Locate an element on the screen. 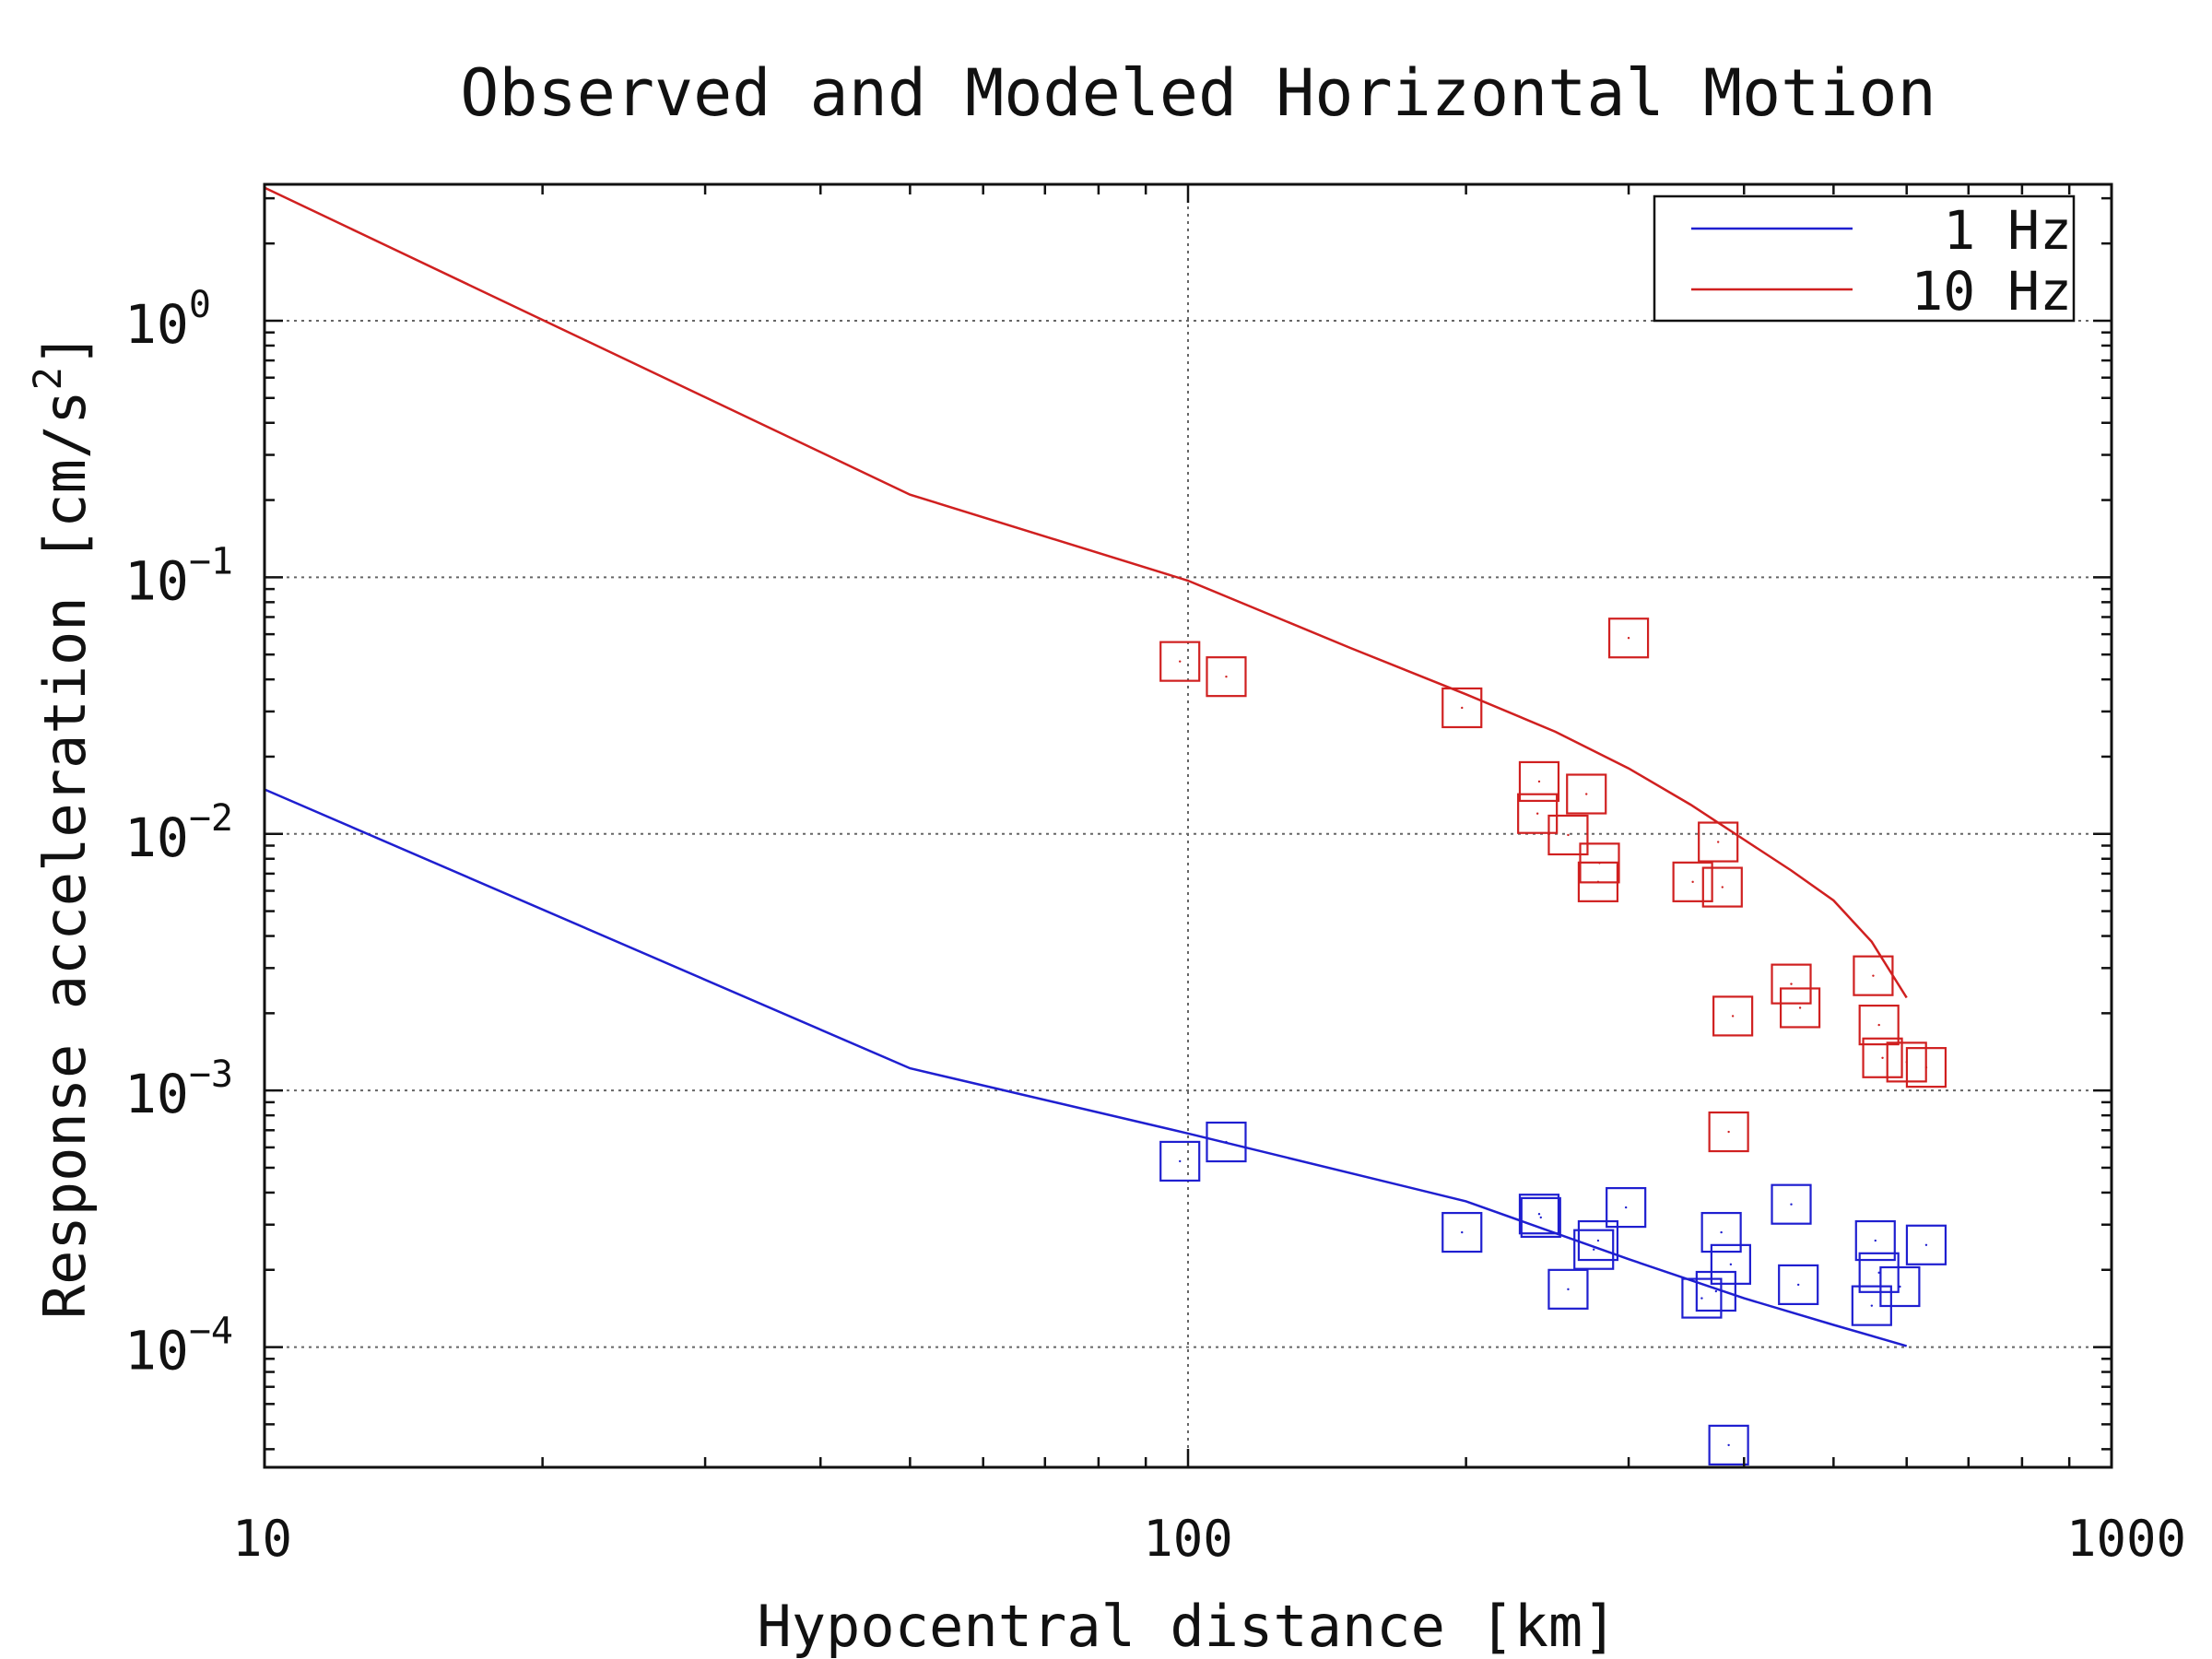 Image resolution: width=2212 pixels, height=1659 pixels. y-tick-label-exponent: −4 is located at coordinates (211, 1332).